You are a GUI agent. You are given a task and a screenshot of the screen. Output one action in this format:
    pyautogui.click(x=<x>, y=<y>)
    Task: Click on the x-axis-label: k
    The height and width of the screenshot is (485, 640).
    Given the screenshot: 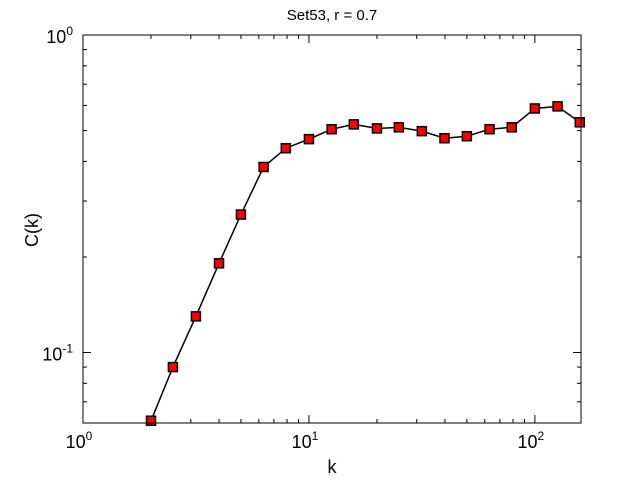 What is the action you would take?
    pyautogui.click(x=333, y=467)
    